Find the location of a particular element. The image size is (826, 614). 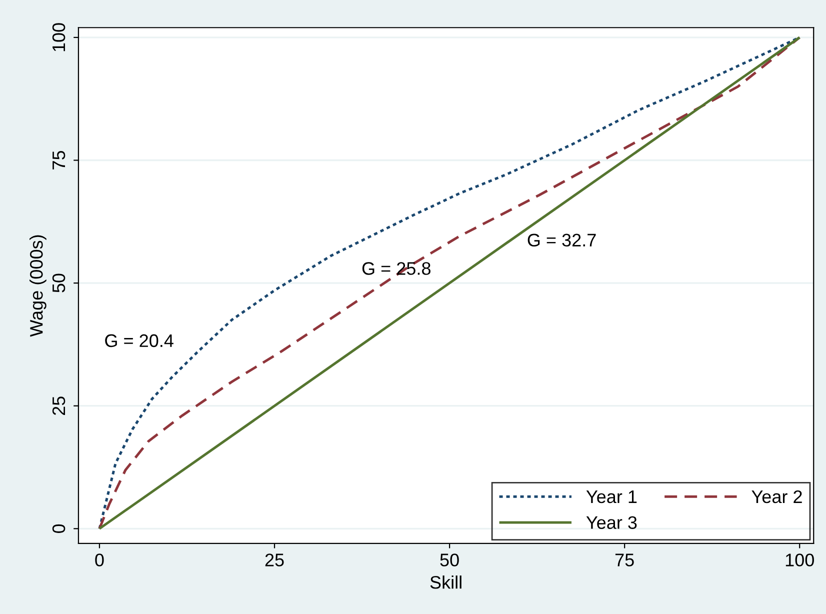

y-tick-label: 100 is located at coordinates (59, 37).